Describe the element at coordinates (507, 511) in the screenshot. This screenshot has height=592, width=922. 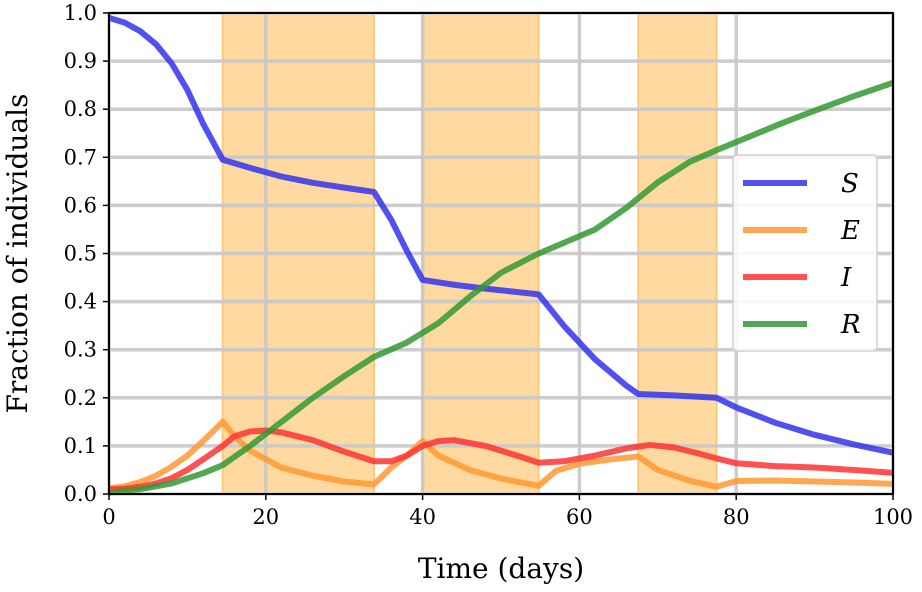
I see `x-ticks: 0 20 40 60 80 100` at that location.